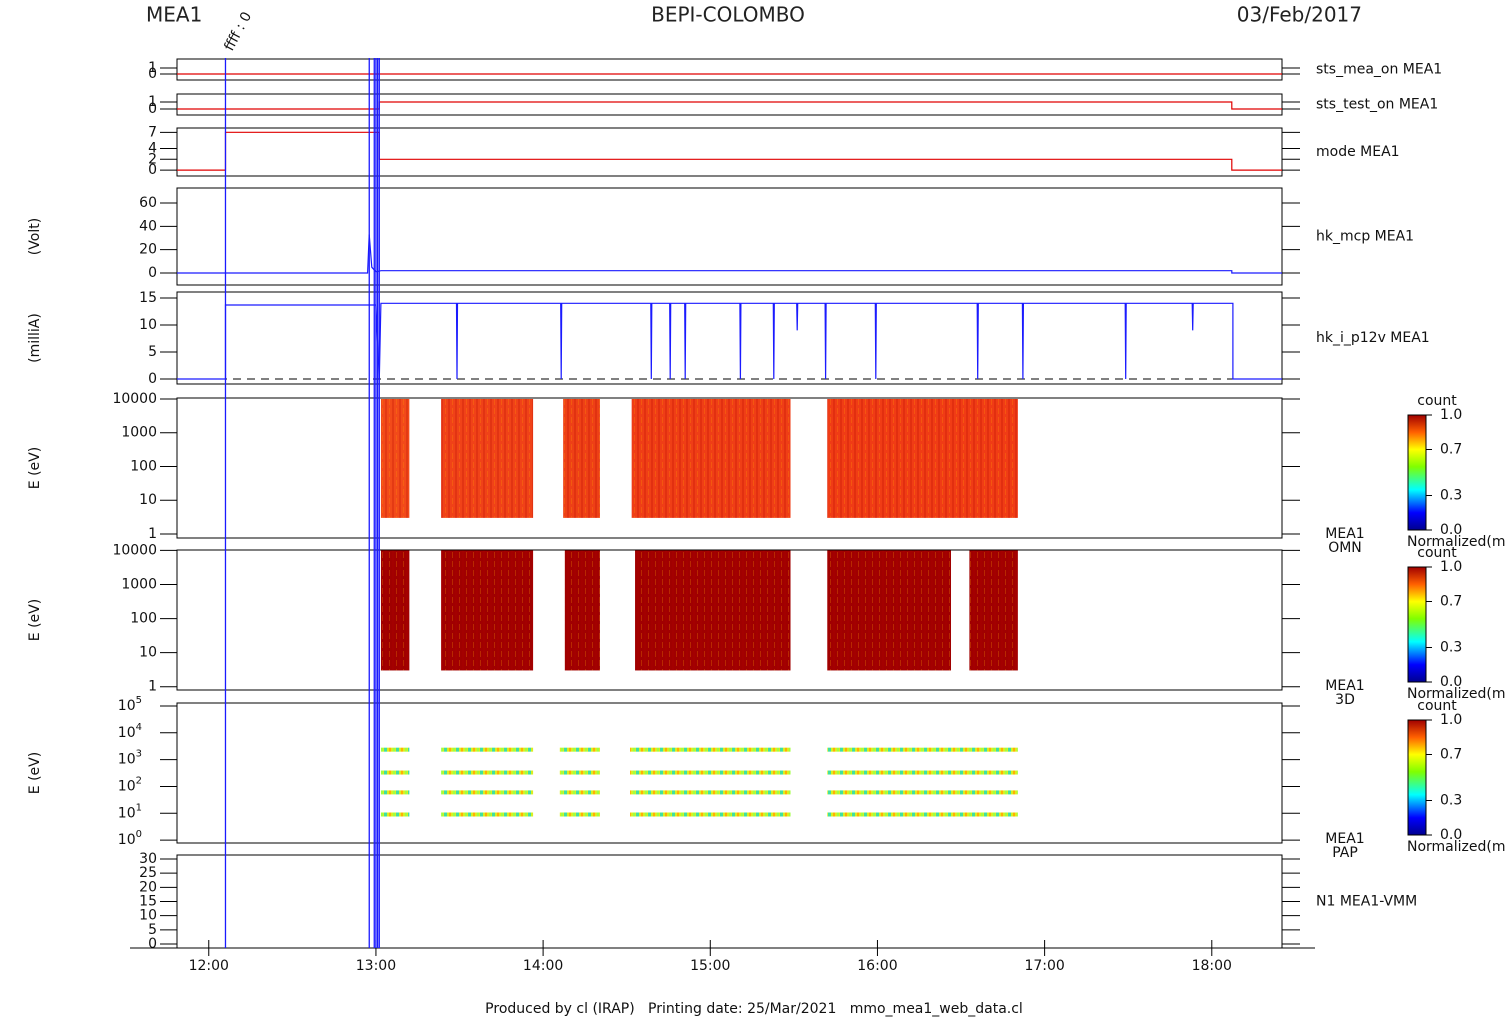  I want to click on y-tick-label: 60, so click(148, 203).